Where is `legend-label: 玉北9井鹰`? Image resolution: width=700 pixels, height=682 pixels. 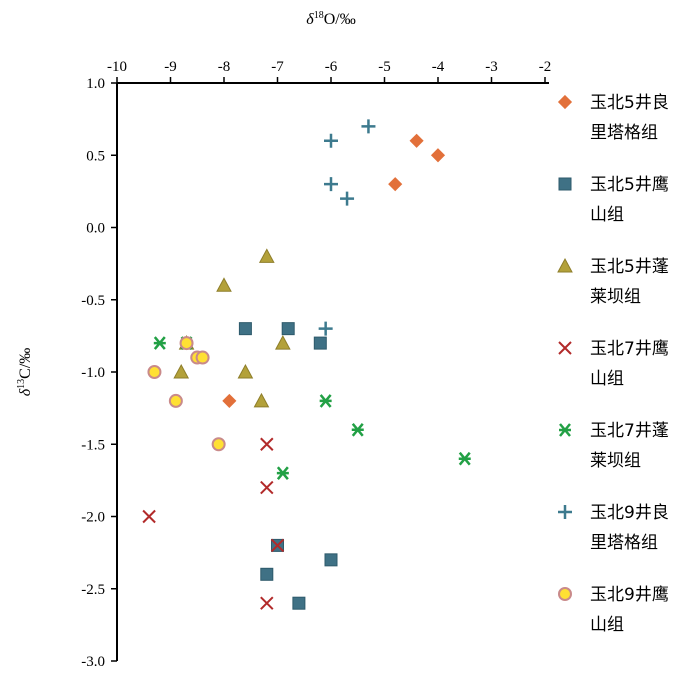
legend-label: 玉北9井鹰 is located at coordinates (629, 595).